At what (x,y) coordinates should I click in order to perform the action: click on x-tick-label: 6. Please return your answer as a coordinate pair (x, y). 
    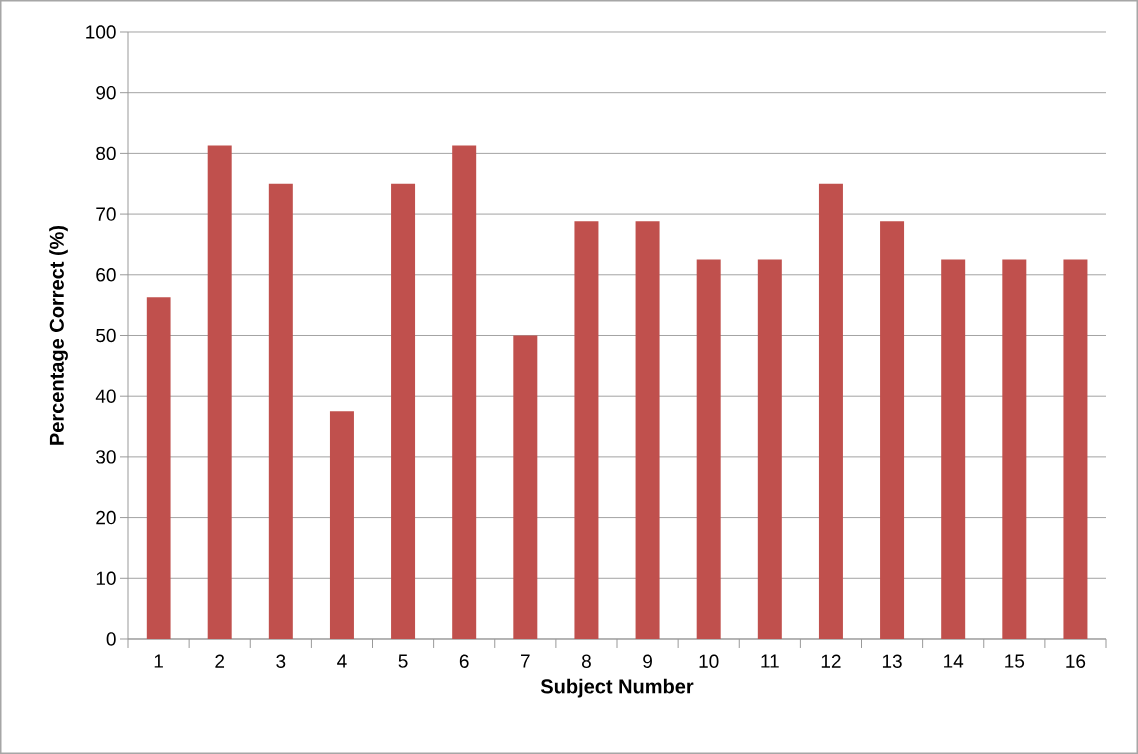
    Looking at the image, I should click on (464, 661).